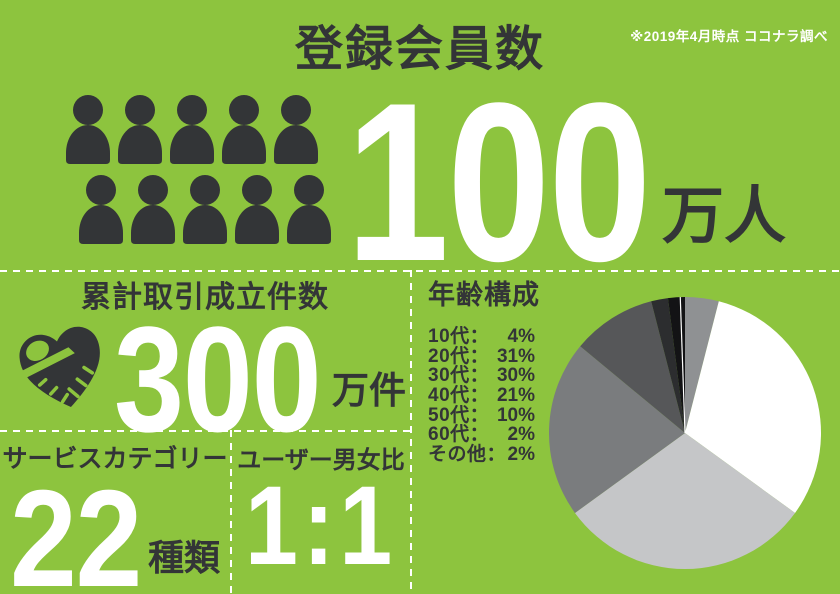  Describe the element at coordinates (515, 415) in the screenshot. I see `legend-value: 10%` at that location.